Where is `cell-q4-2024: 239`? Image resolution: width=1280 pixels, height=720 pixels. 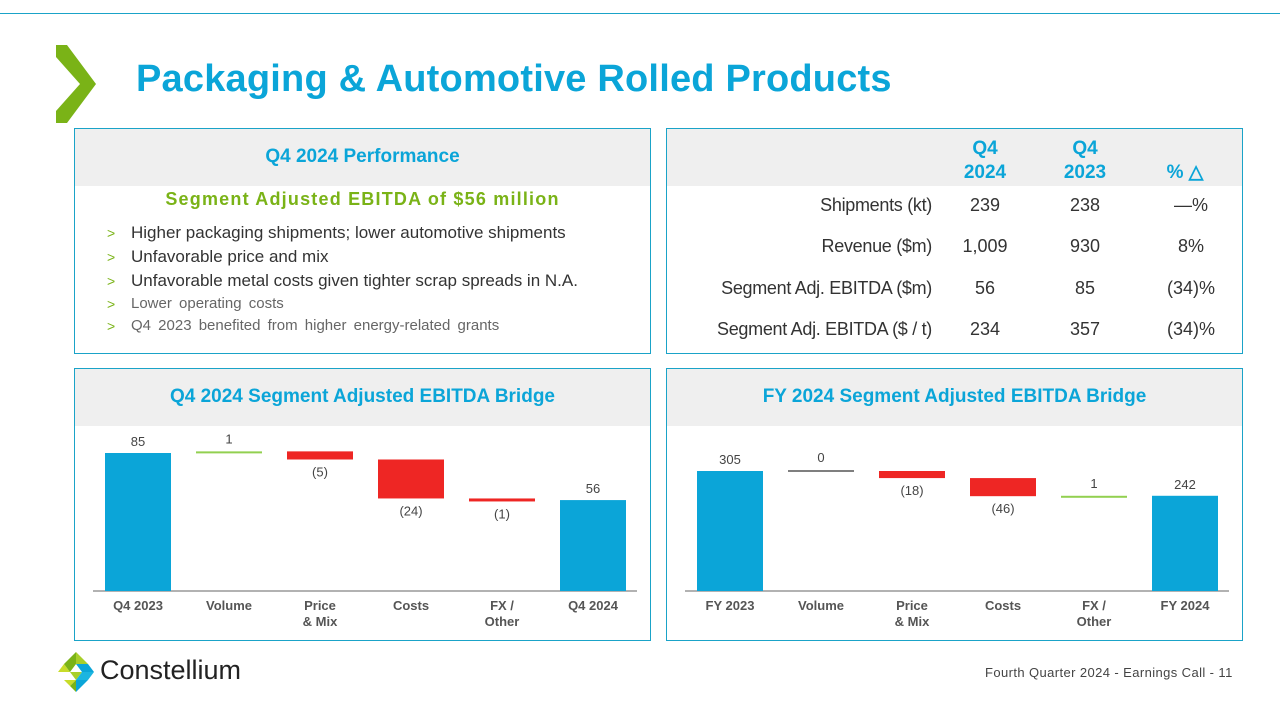
cell-q4-2024: 239 is located at coordinates (985, 205).